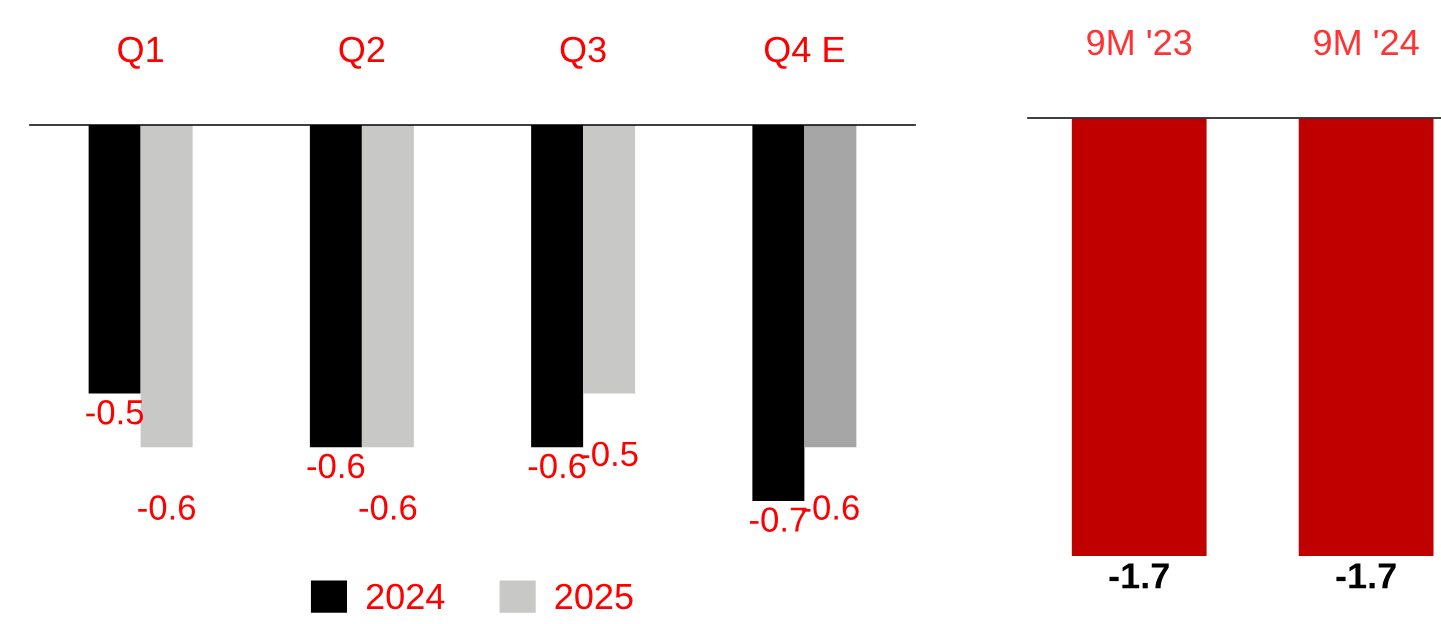 This screenshot has height=624, width=1441. I want to click on x-tick-label: Q3, so click(583, 52).